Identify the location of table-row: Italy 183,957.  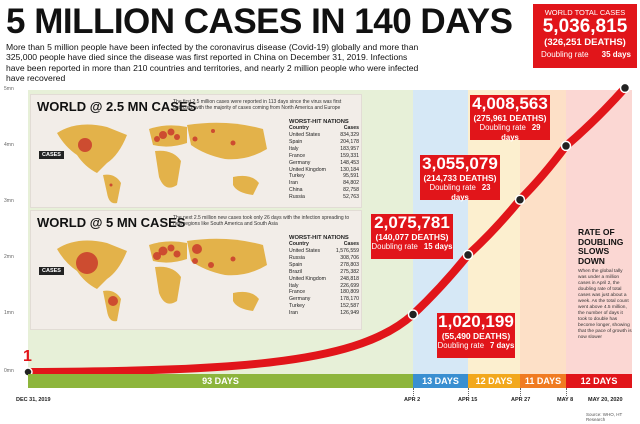
(324, 148).